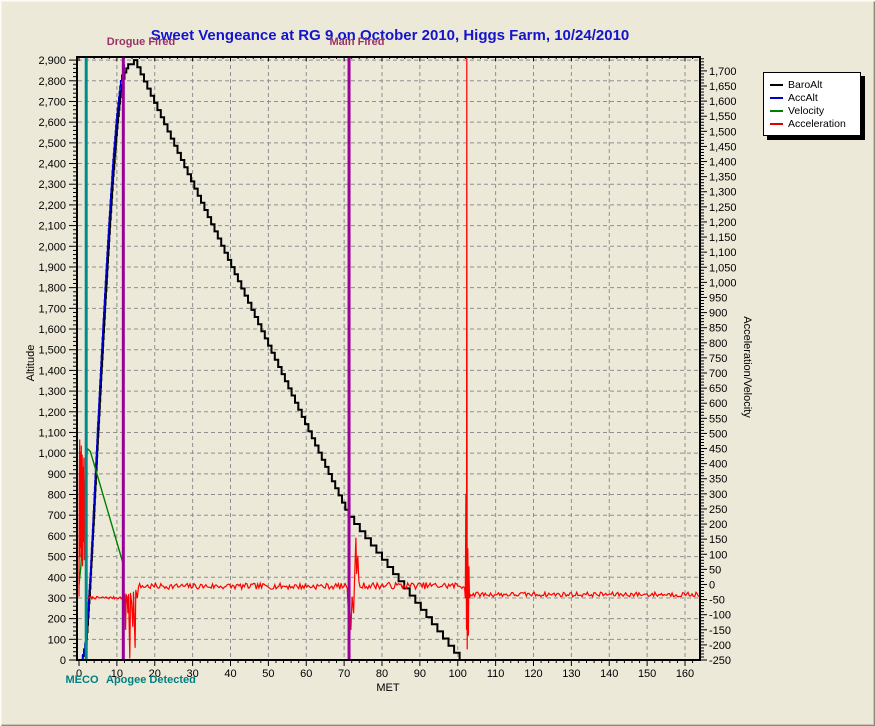  I want to click on legend-item-velocity: Velocity, so click(812, 110).